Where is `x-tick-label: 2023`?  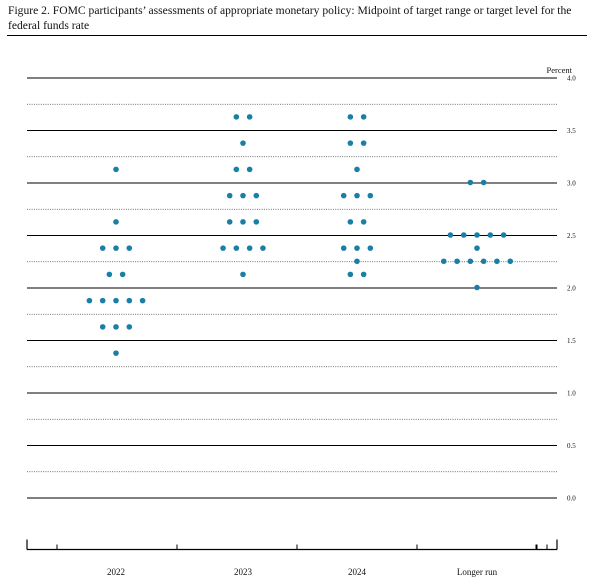
x-tick-label: 2023 is located at coordinates (243, 572).